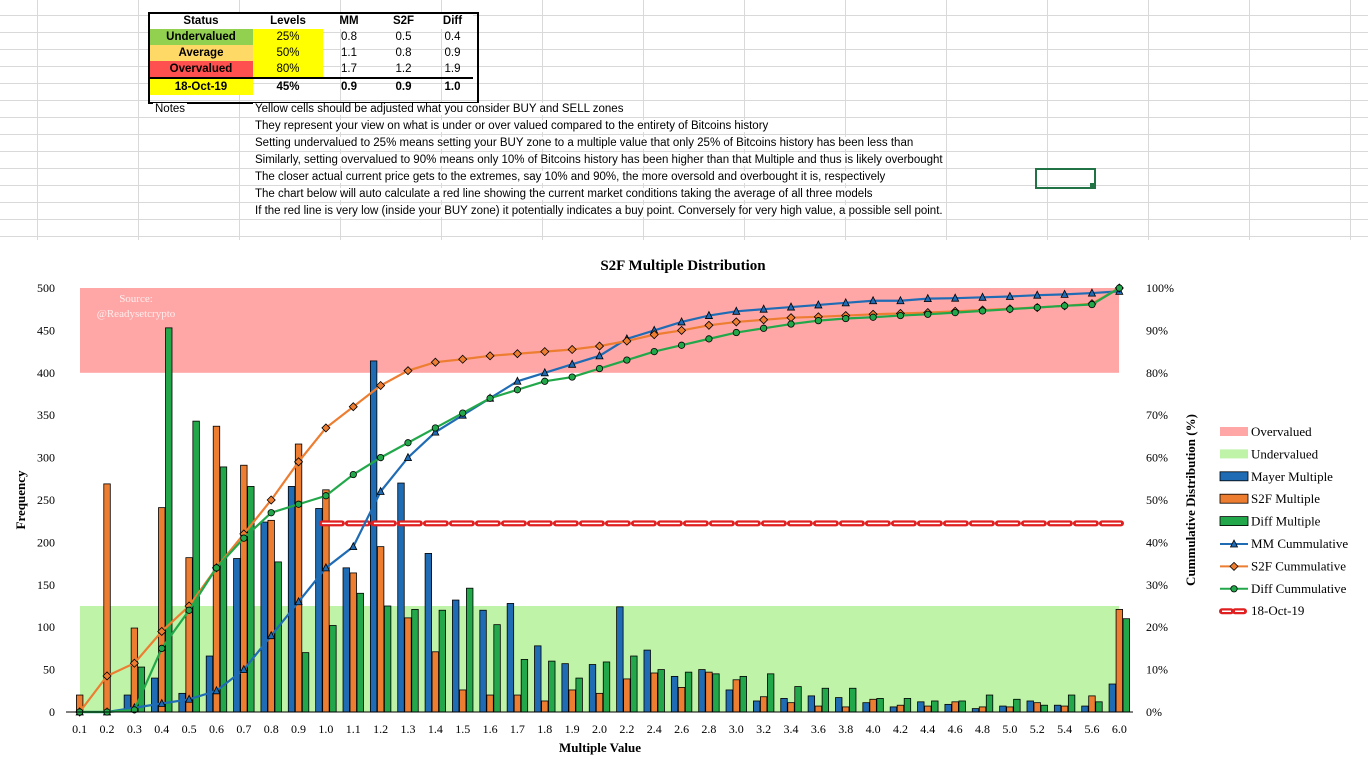 This screenshot has height=772, width=1368. I want to click on legend-label: Undervalued, so click(1285, 453).